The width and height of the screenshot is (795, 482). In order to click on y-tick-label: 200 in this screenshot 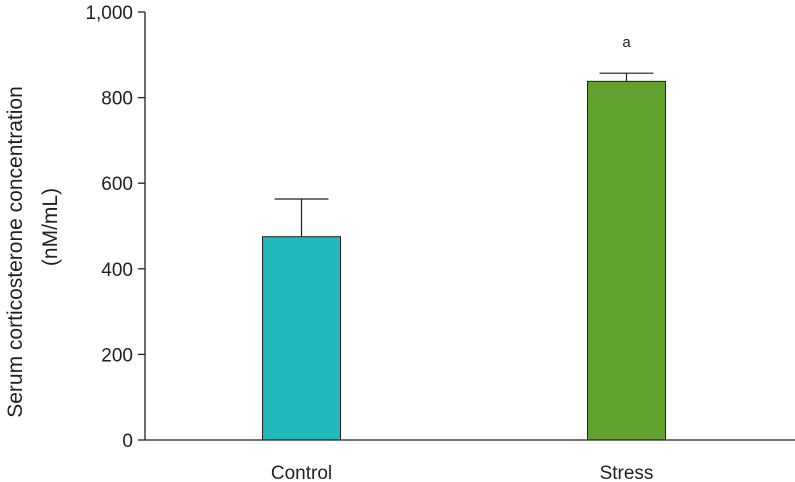, I will do `click(117, 355)`.